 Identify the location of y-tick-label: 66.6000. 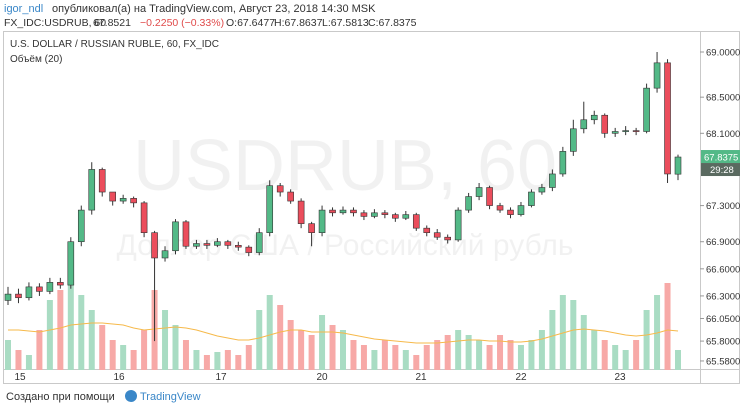
(723, 269).